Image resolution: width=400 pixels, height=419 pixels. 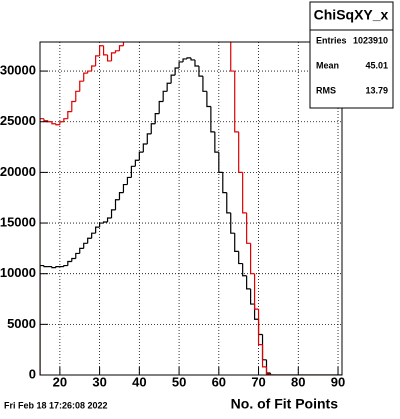 I want to click on x-axis-label: No. of Fit Points, so click(x=285, y=404).